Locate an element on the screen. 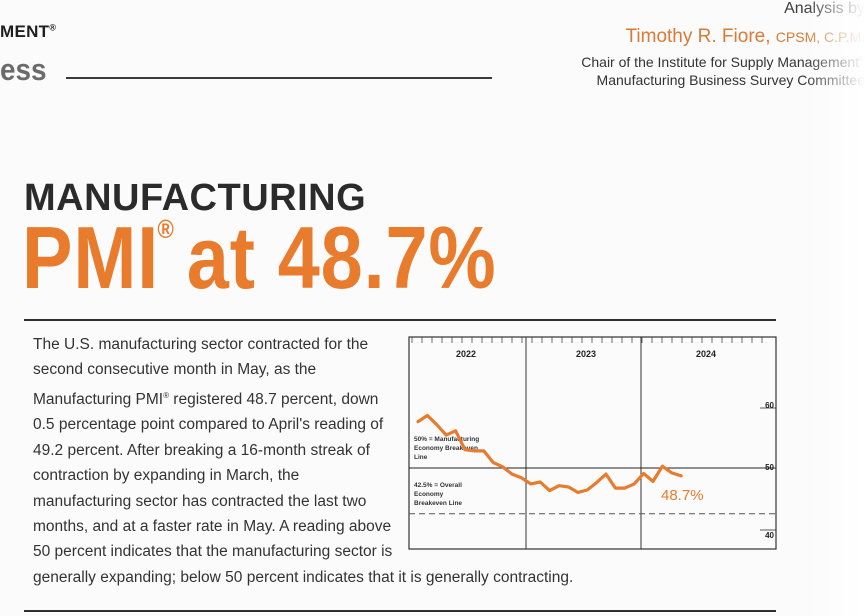 This screenshot has width=865, height=616. y-tick-label-50: 50 is located at coordinates (769, 467).